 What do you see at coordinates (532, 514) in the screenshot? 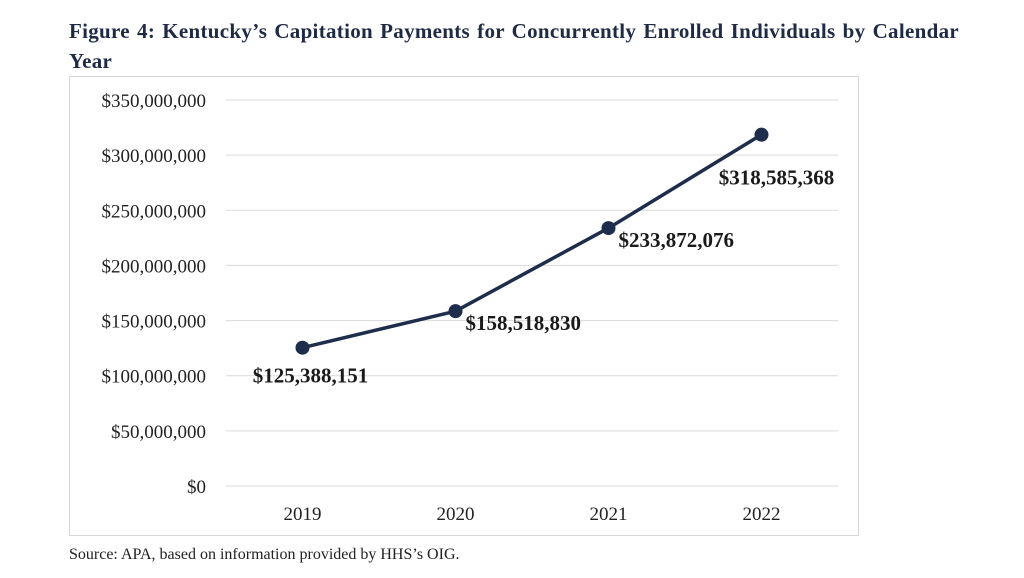
I see `x-axis-tick-labels: 2019 2020 2021 2022` at bounding box center [532, 514].